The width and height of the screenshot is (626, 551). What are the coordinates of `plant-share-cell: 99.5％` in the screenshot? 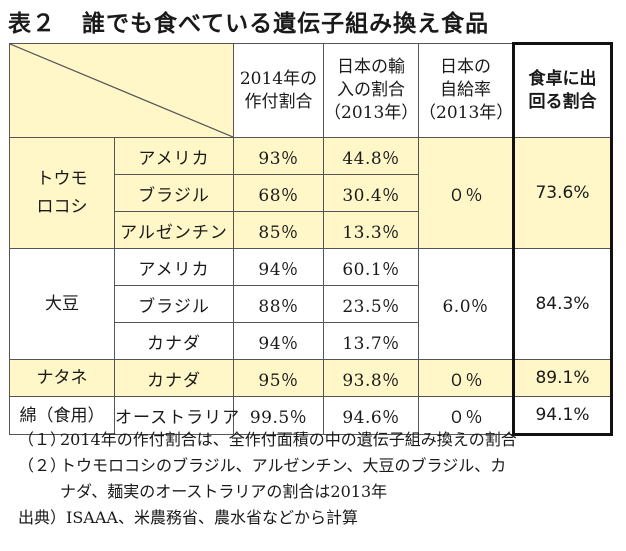 It's located at (278, 415).